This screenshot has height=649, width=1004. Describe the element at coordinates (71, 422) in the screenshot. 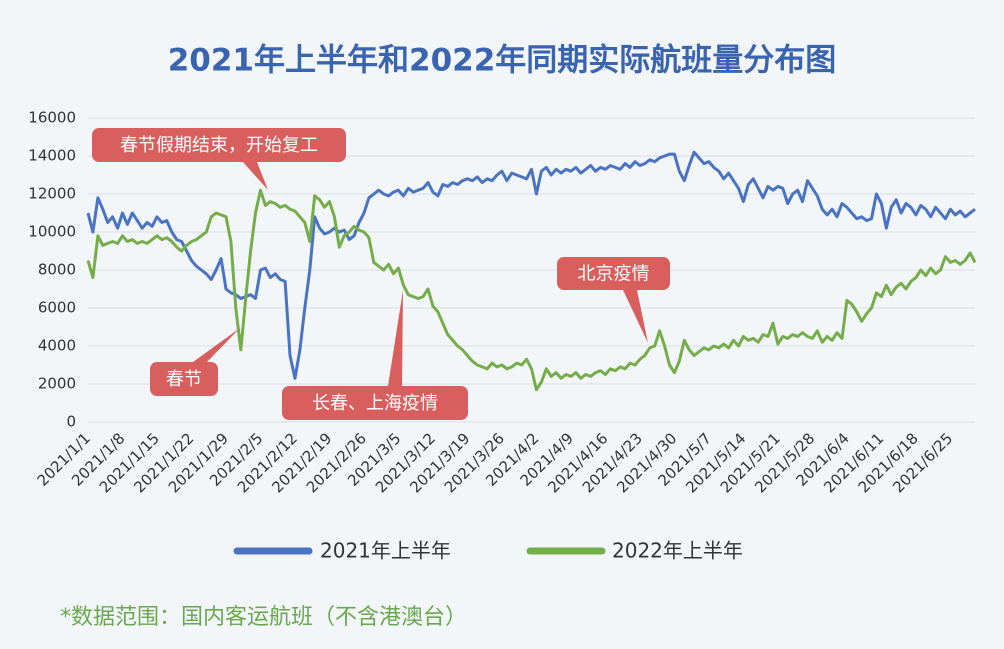

I see `y-tick-label: 0` at that location.